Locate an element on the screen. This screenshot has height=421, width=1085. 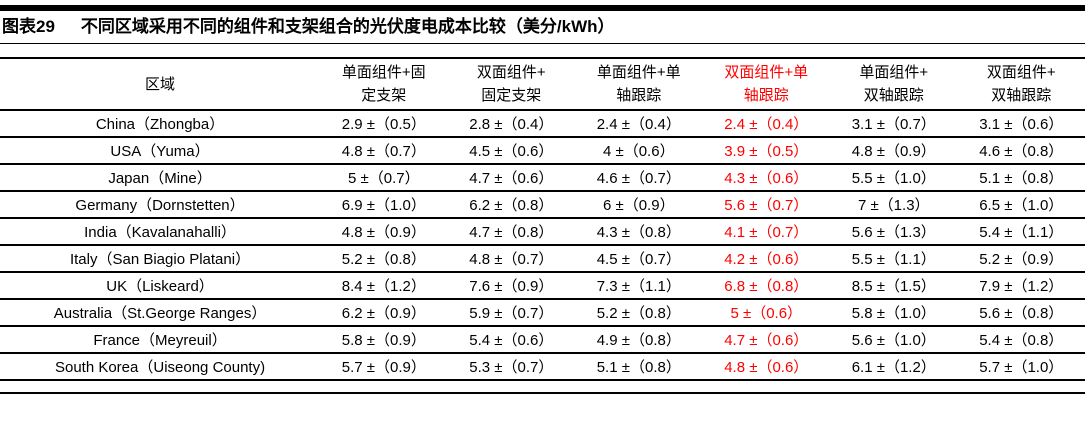
value-cell: 5.6 ±（0.8） is located at coordinates (1021, 313).